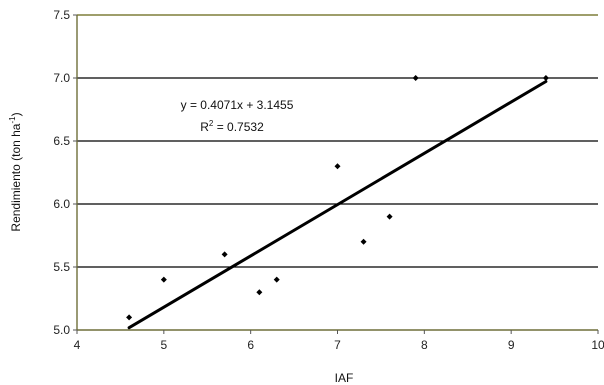 This screenshot has width=604, height=385. What do you see at coordinates (232, 126) in the screenshot?
I see `trendline-r-squared: R2 = 0.7532` at bounding box center [232, 126].